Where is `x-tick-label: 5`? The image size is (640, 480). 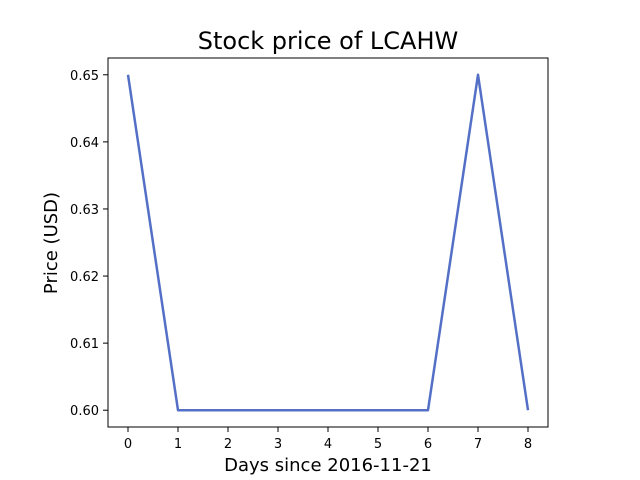
x-tick-label: 5 is located at coordinates (378, 444).